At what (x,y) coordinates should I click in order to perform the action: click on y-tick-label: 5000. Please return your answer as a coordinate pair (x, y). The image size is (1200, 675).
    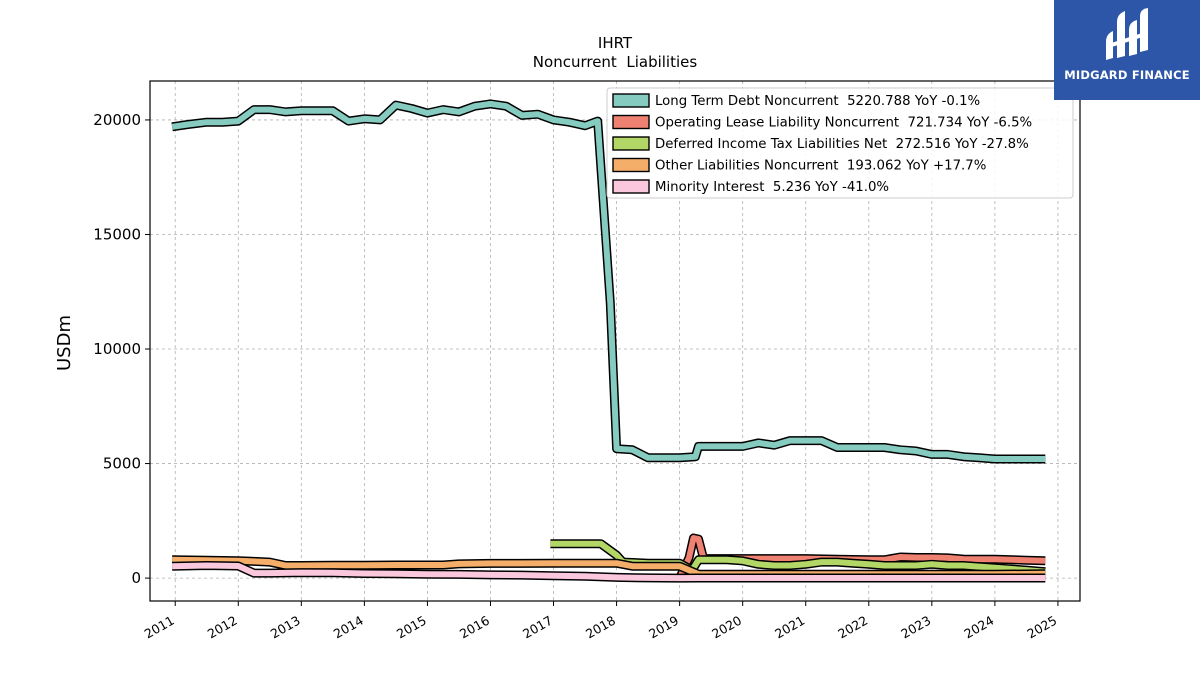
    Looking at the image, I should click on (122, 464).